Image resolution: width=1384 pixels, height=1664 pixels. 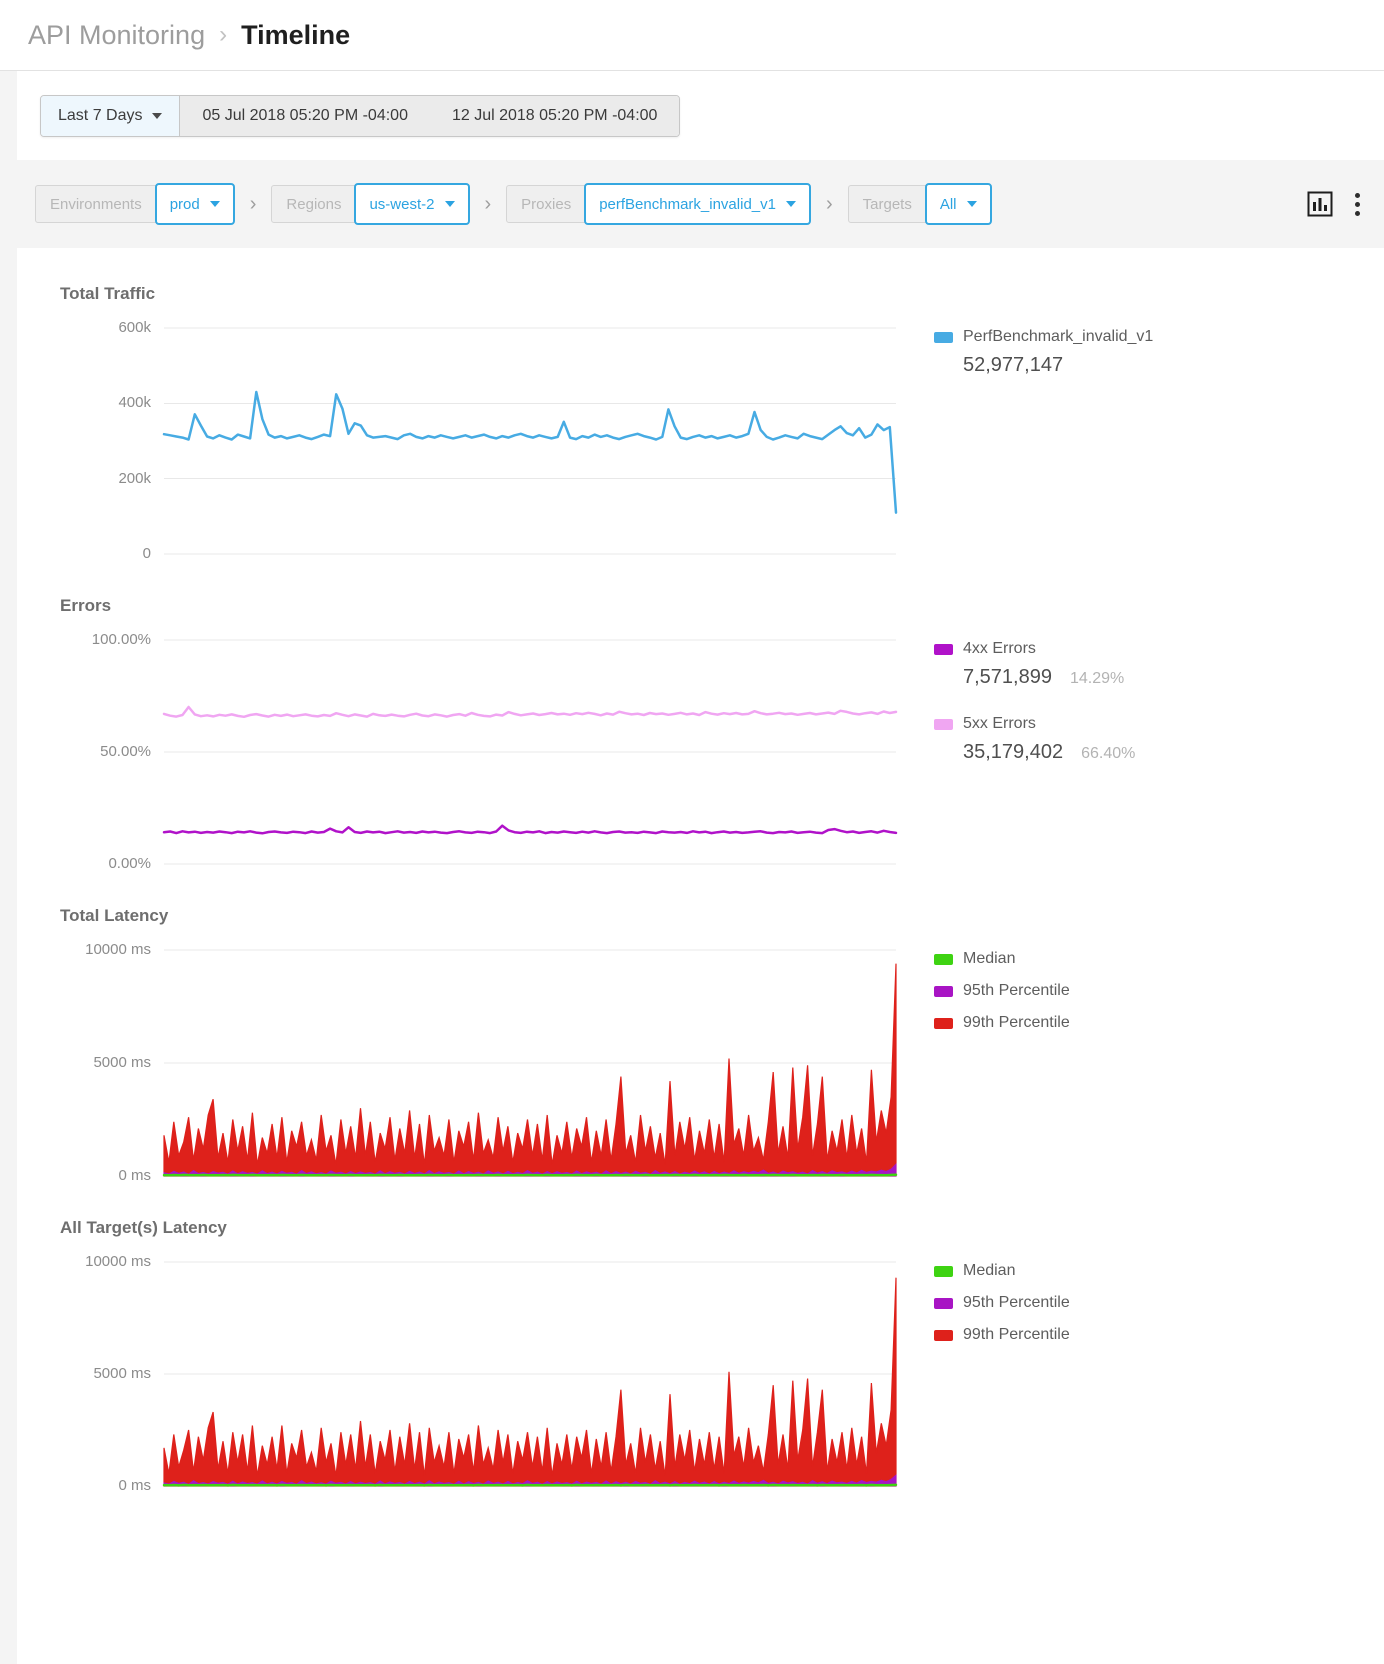 I want to click on legend-item: PerfBenchmark_invalid_v1, so click(x=1043, y=337).